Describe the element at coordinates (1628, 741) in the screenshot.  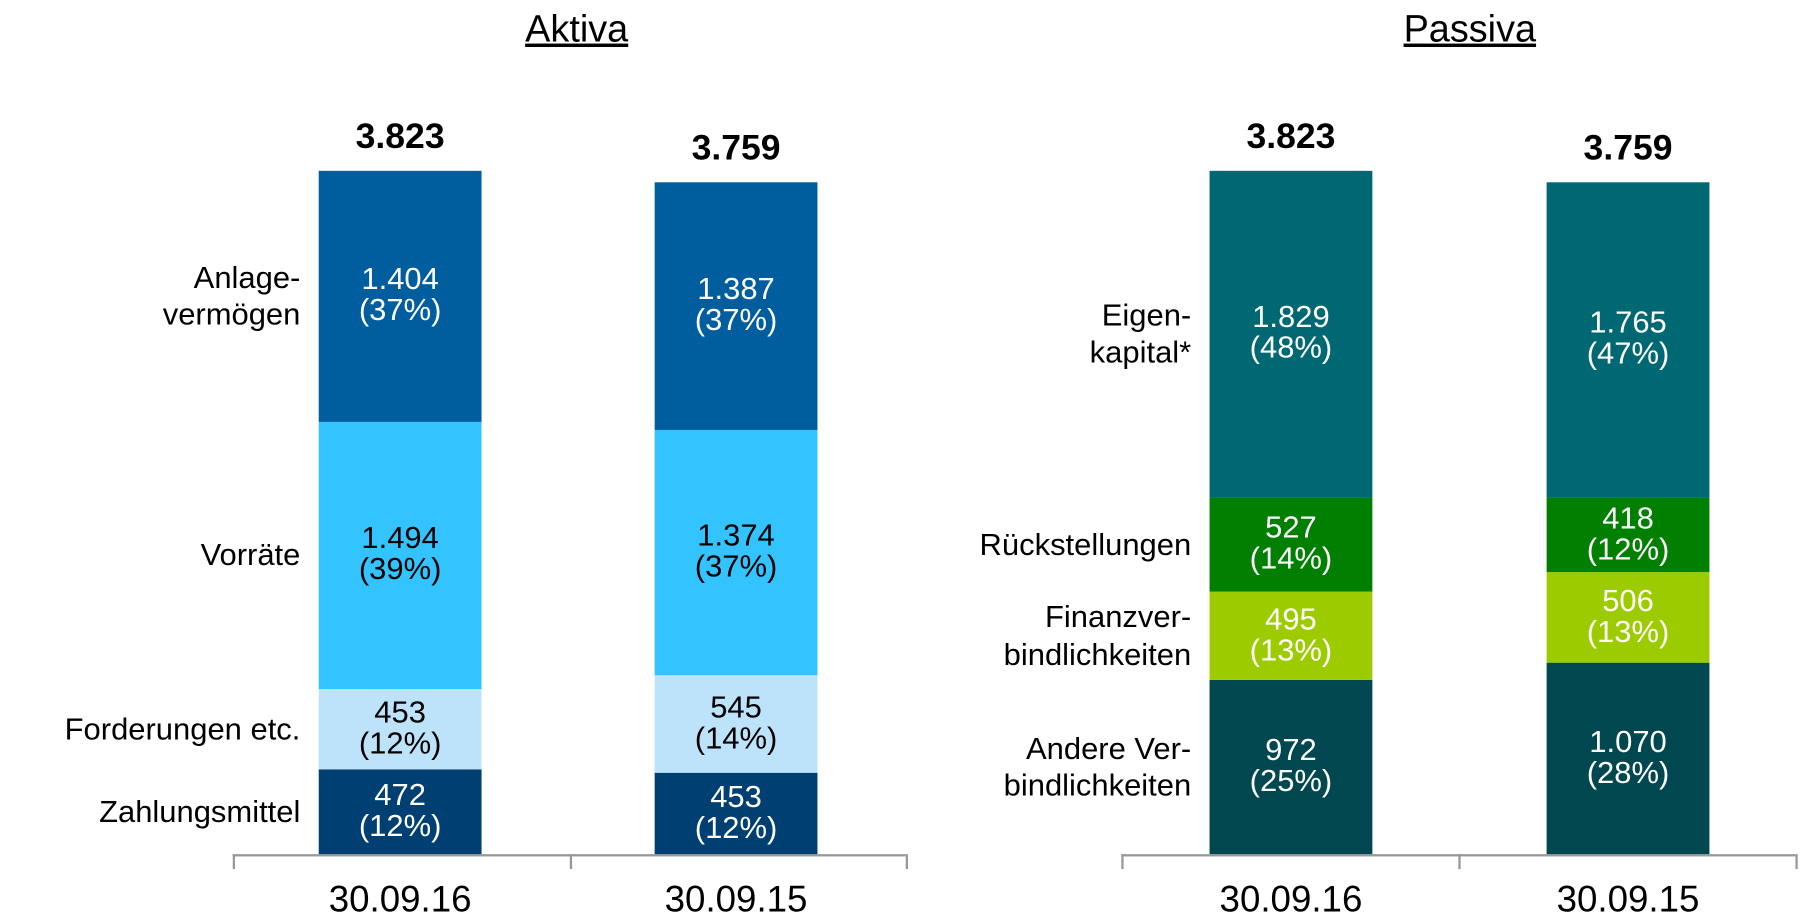
I see `value-label: 1.070` at that location.